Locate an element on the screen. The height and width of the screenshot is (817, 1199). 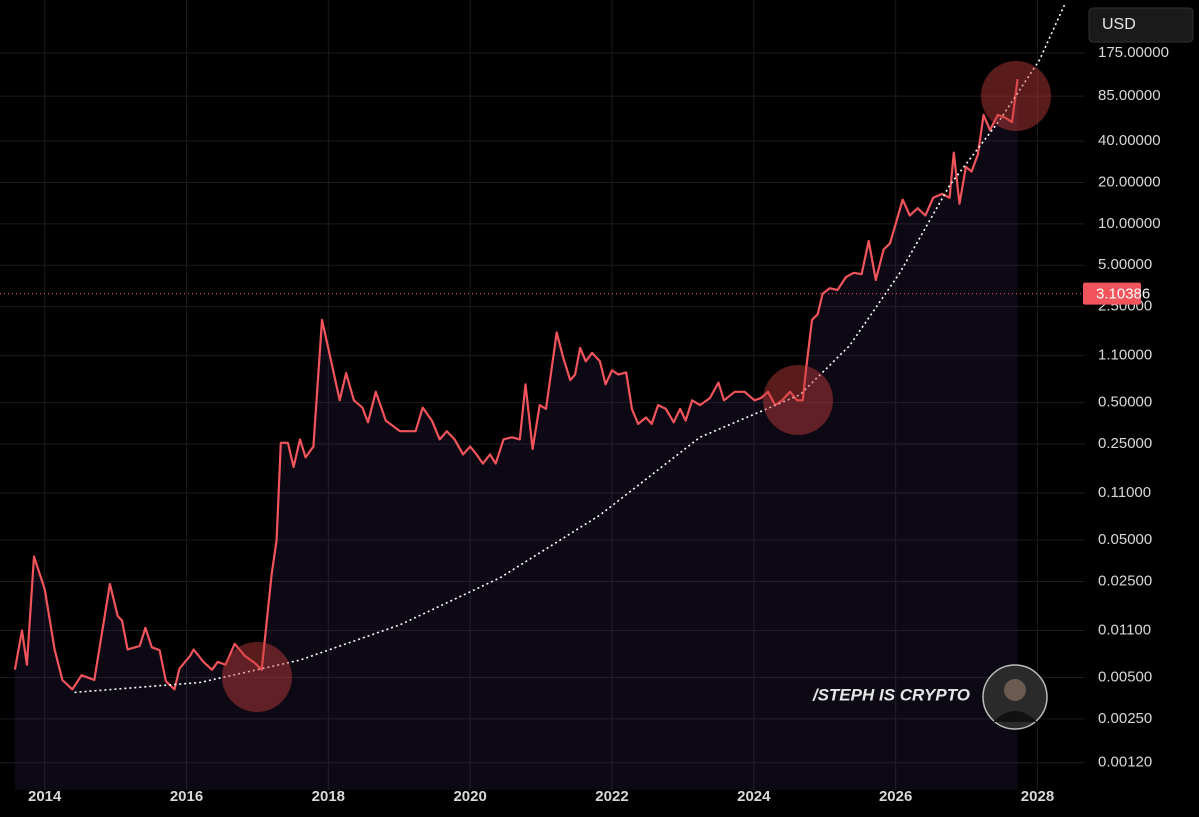
y-tick-label: 20.00000 is located at coordinates (1129, 181).